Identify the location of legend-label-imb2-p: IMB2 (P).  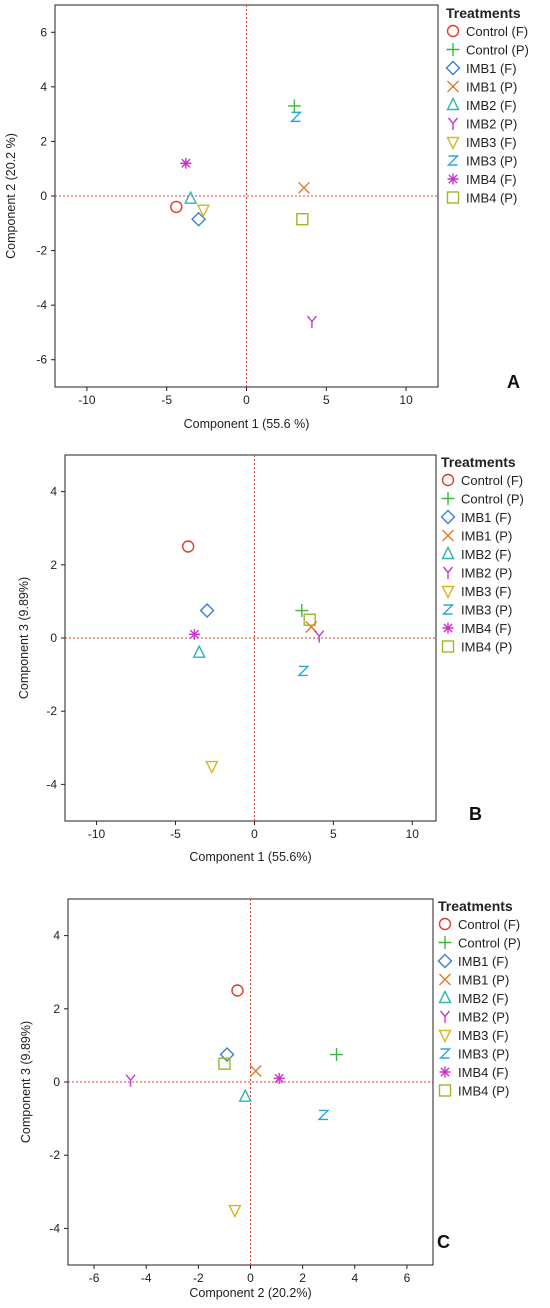
(486, 573).